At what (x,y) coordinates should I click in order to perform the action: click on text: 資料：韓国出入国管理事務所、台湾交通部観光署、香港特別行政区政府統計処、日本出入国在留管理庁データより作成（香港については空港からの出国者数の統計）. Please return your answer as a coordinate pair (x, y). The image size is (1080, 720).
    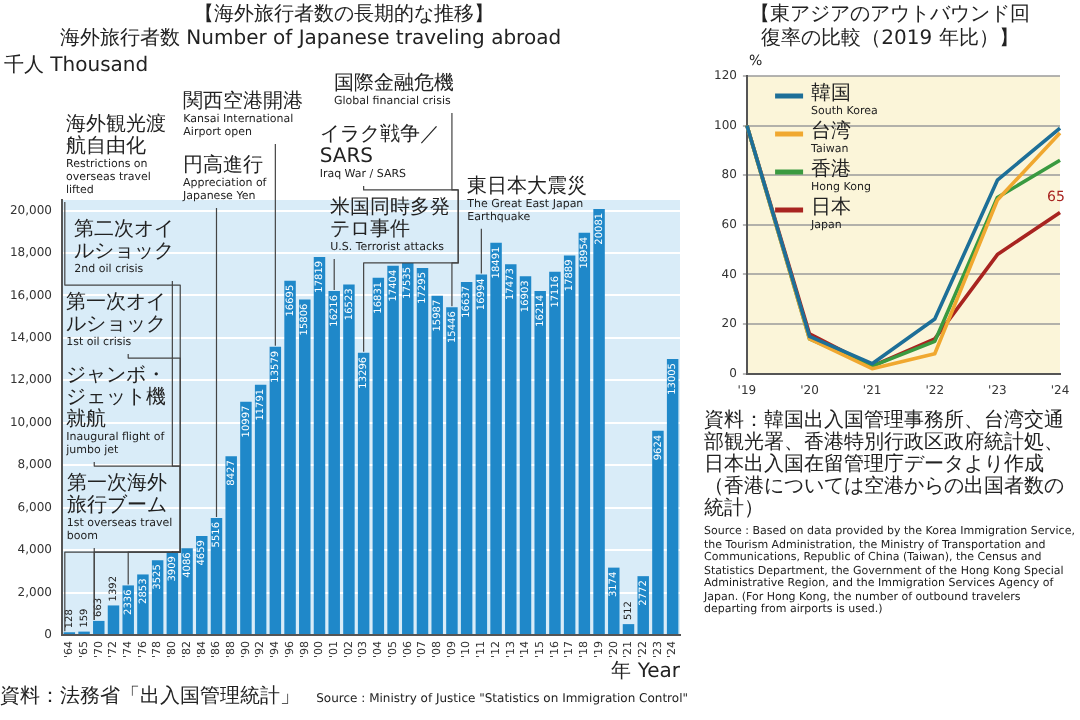
    Looking at the image, I should click on (885, 465).